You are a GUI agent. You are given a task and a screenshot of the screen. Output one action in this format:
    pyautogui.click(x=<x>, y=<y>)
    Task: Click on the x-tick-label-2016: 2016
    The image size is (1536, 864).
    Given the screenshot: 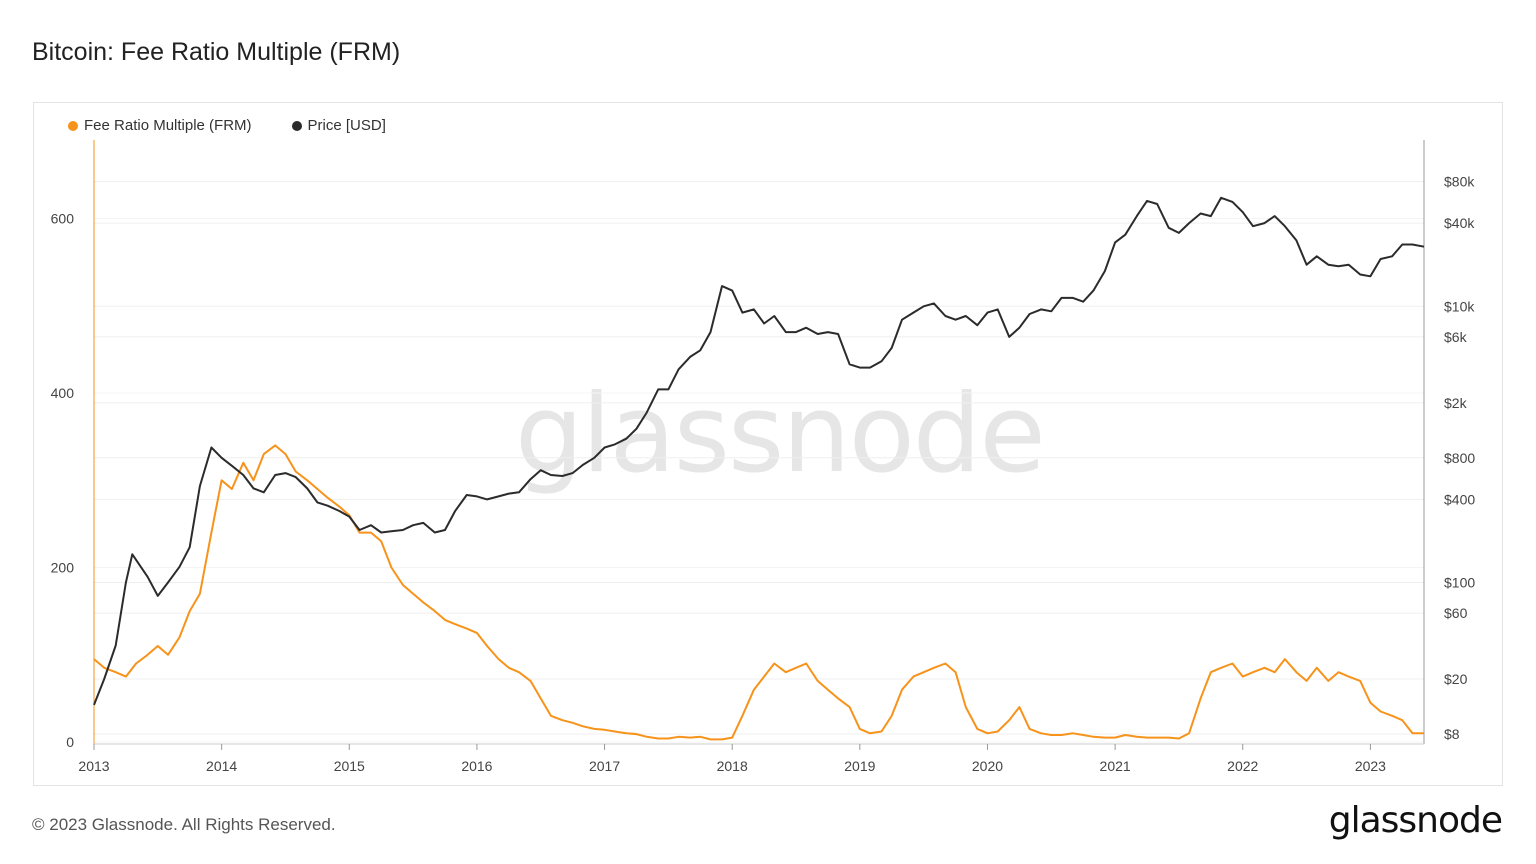 What is the action you would take?
    pyautogui.click(x=476, y=766)
    